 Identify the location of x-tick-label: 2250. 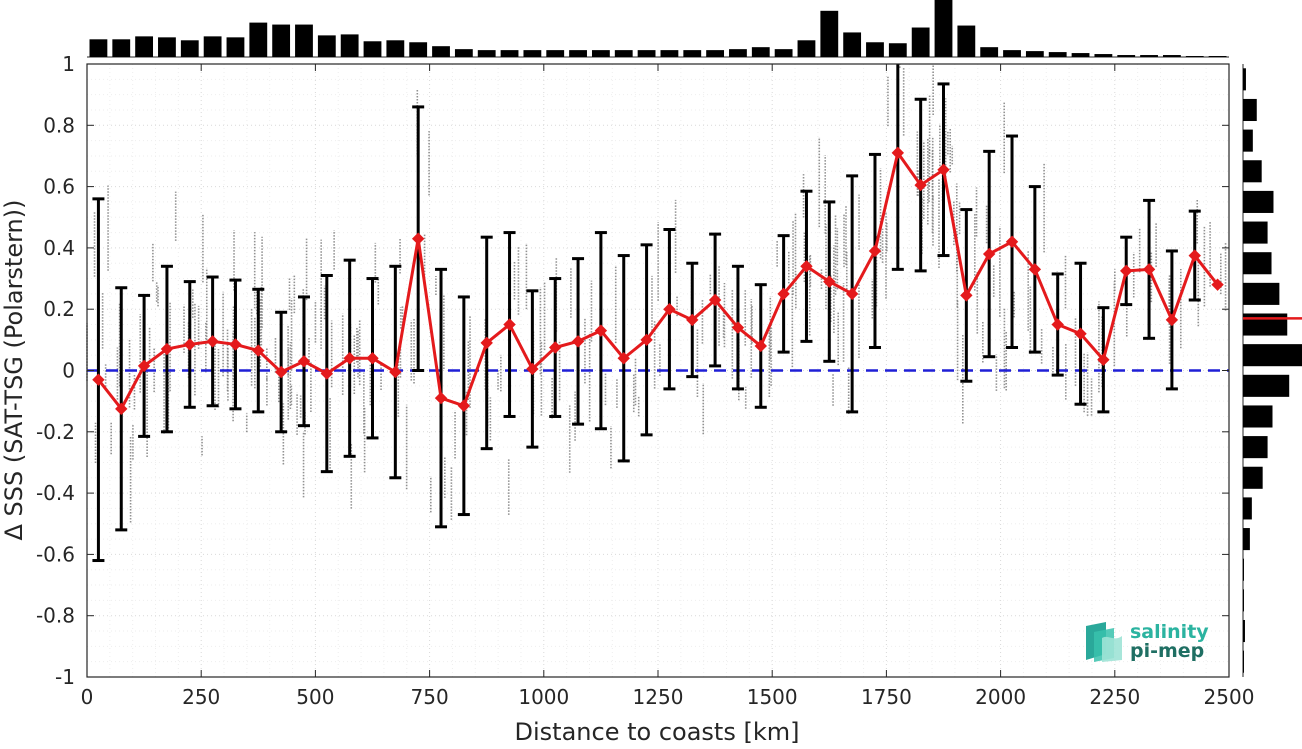
(1114, 697).